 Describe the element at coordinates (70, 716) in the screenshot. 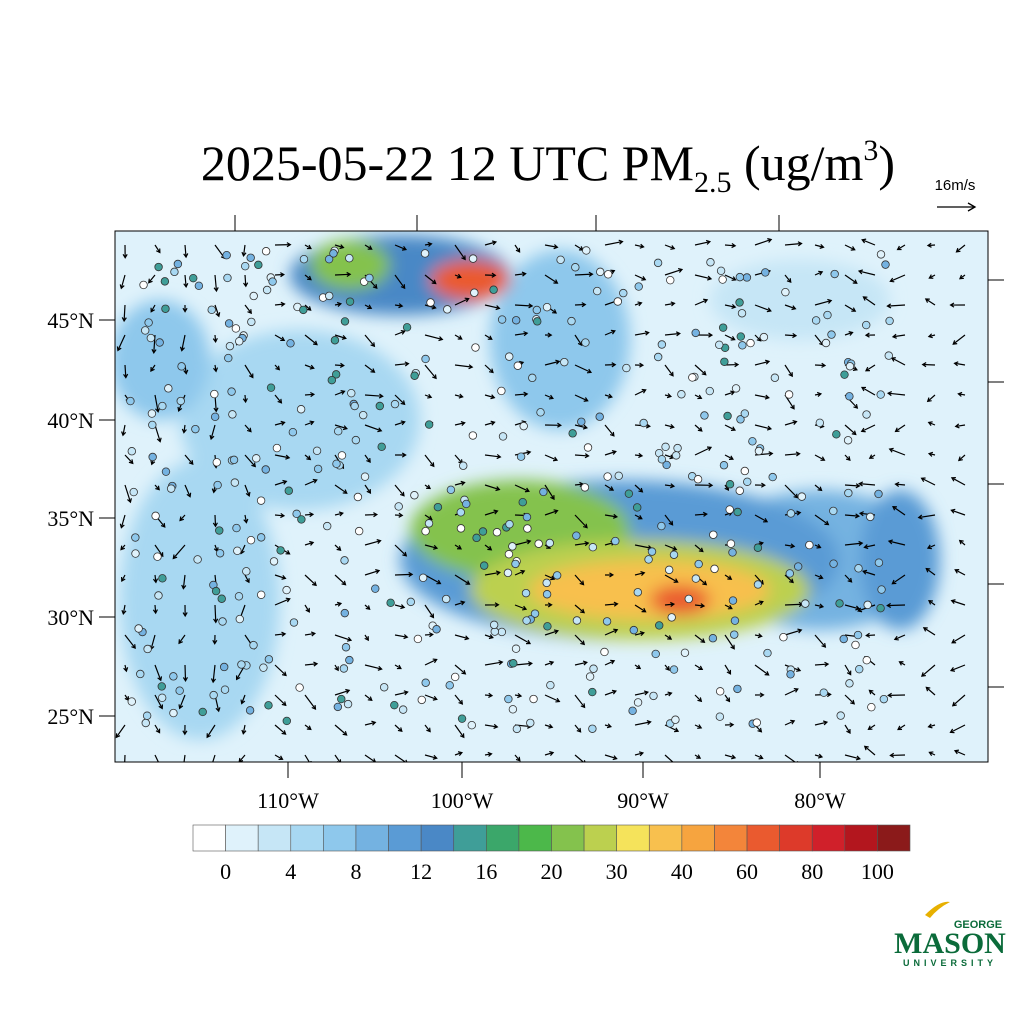

I see `lat-label: 25°N` at that location.